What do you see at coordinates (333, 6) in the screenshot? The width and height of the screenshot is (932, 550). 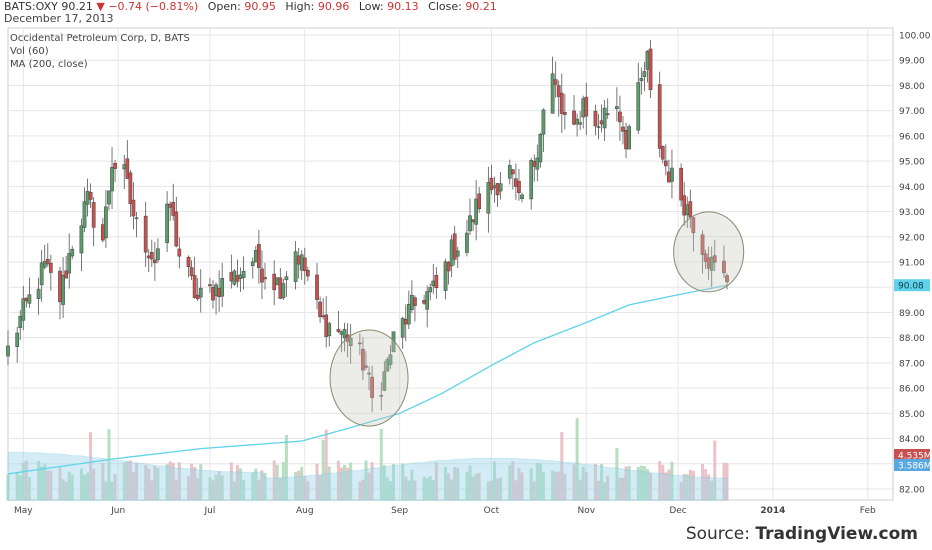 I see `high-value: 90.96` at bounding box center [333, 6].